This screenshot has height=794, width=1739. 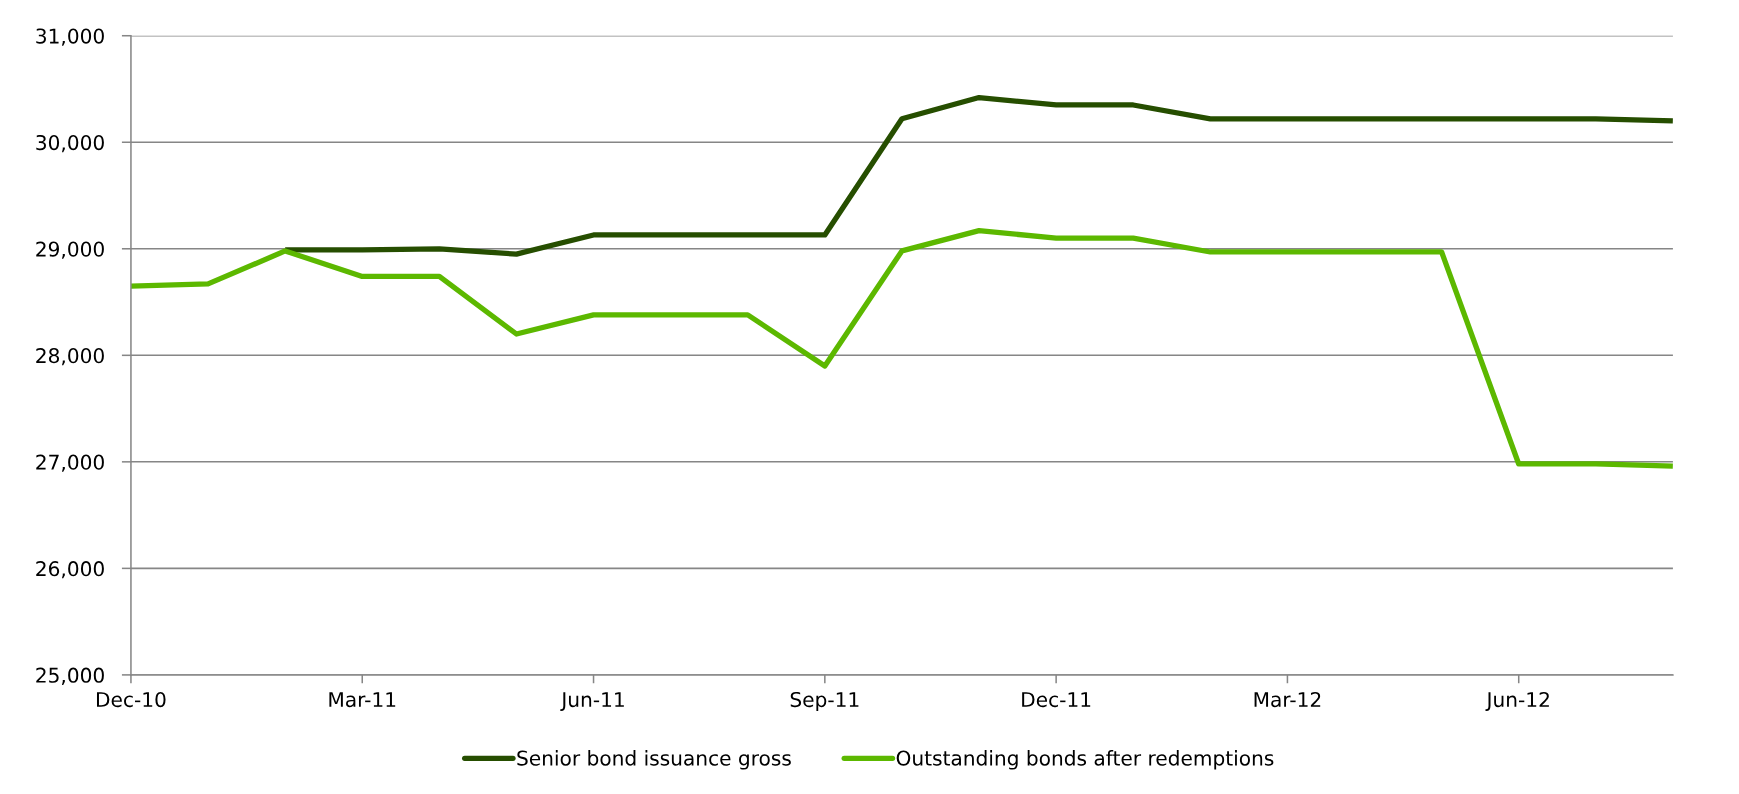 I want to click on y-tick-label: 30,000, so click(x=70, y=143).